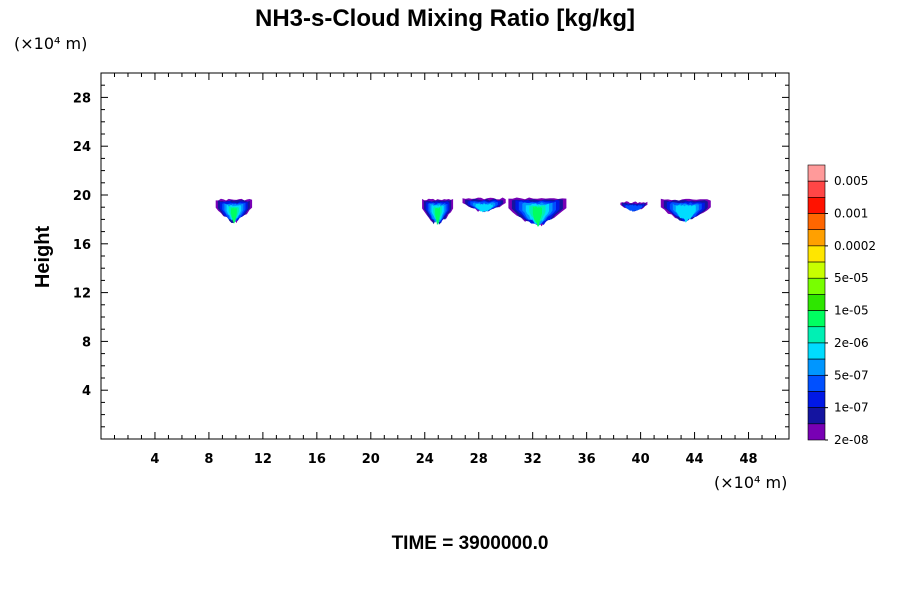 This screenshot has width=900, height=600. I want to click on x-tick-label: 44, so click(695, 459).